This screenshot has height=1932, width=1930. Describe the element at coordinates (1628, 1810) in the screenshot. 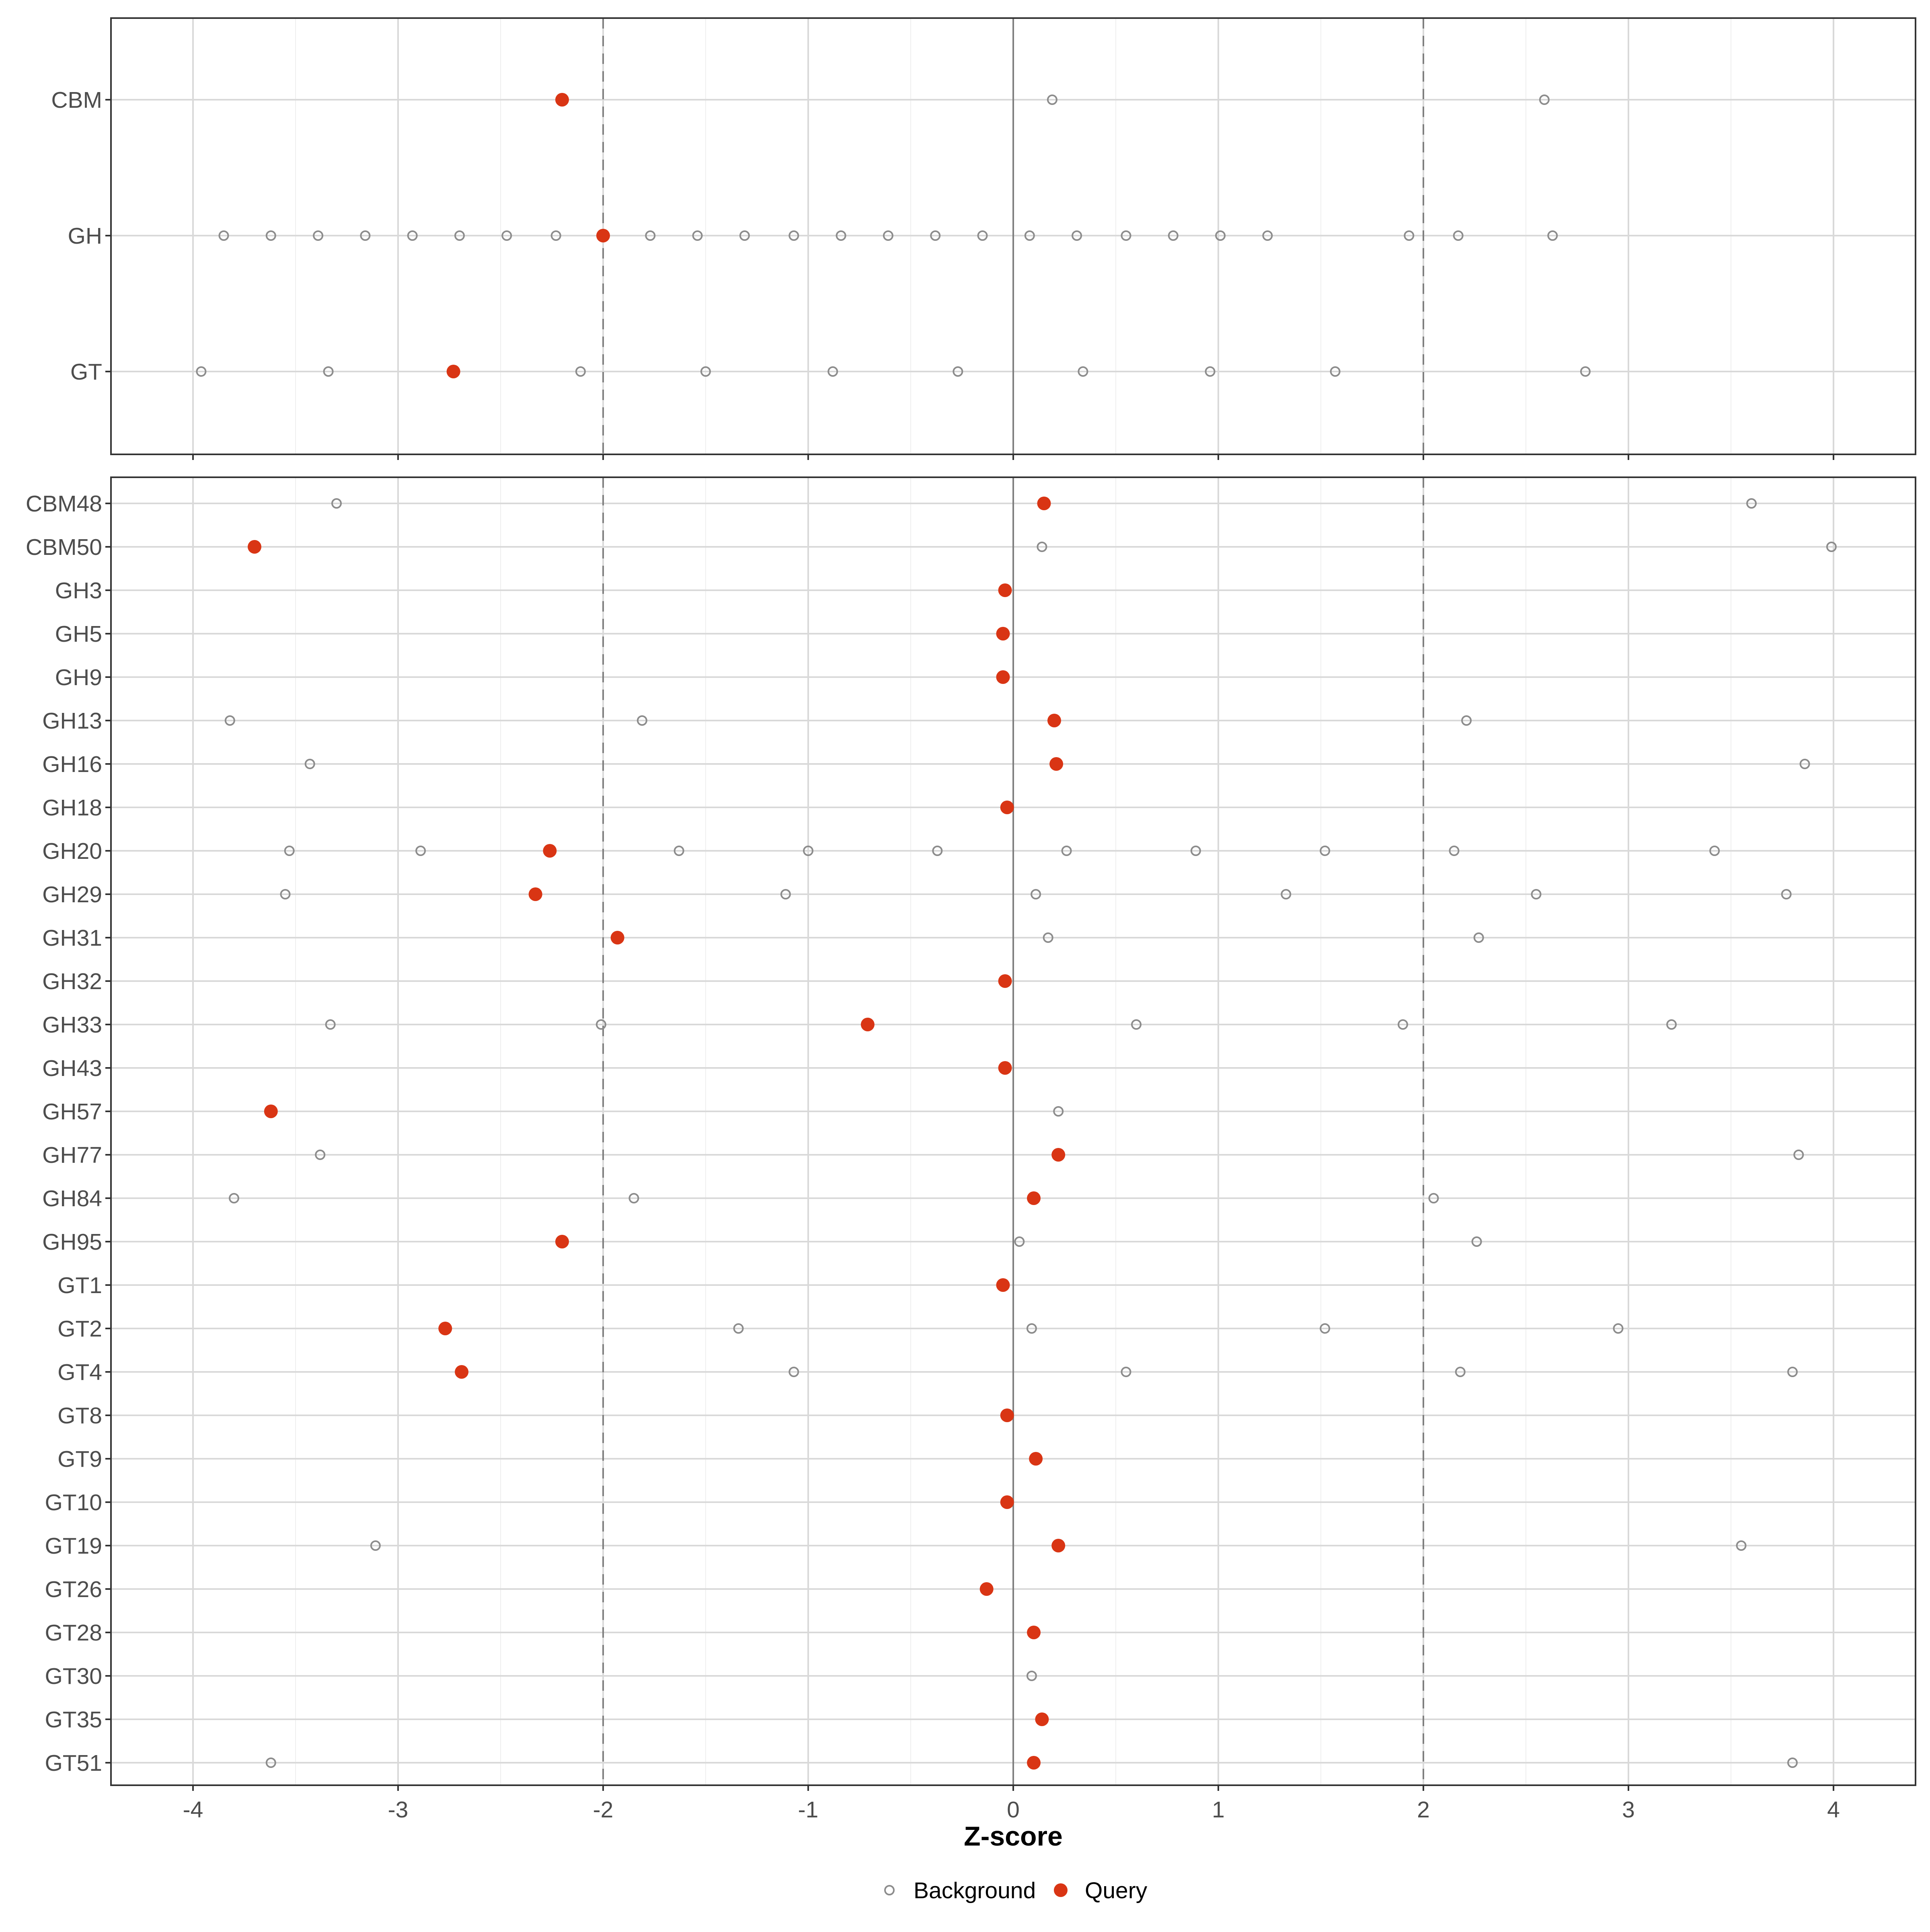

I see `x-tick-label: 3` at that location.